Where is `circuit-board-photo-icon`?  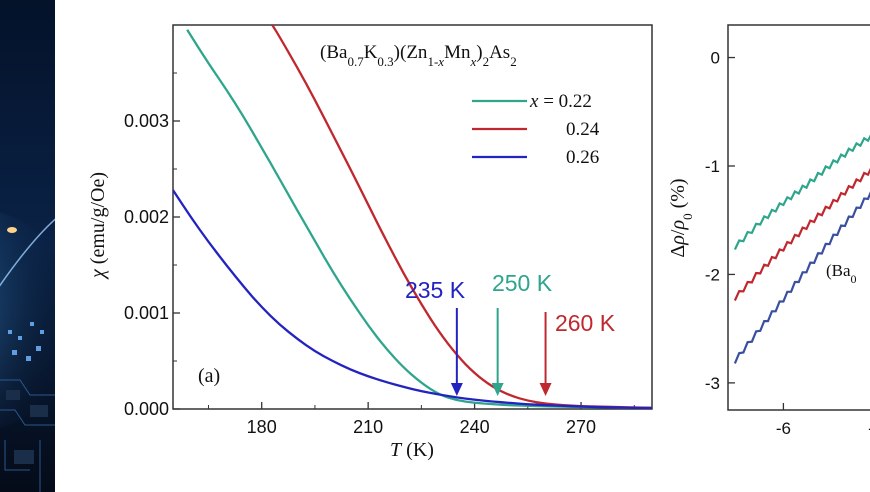
circuit-board-photo-icon is located at coordinates (27, 246).